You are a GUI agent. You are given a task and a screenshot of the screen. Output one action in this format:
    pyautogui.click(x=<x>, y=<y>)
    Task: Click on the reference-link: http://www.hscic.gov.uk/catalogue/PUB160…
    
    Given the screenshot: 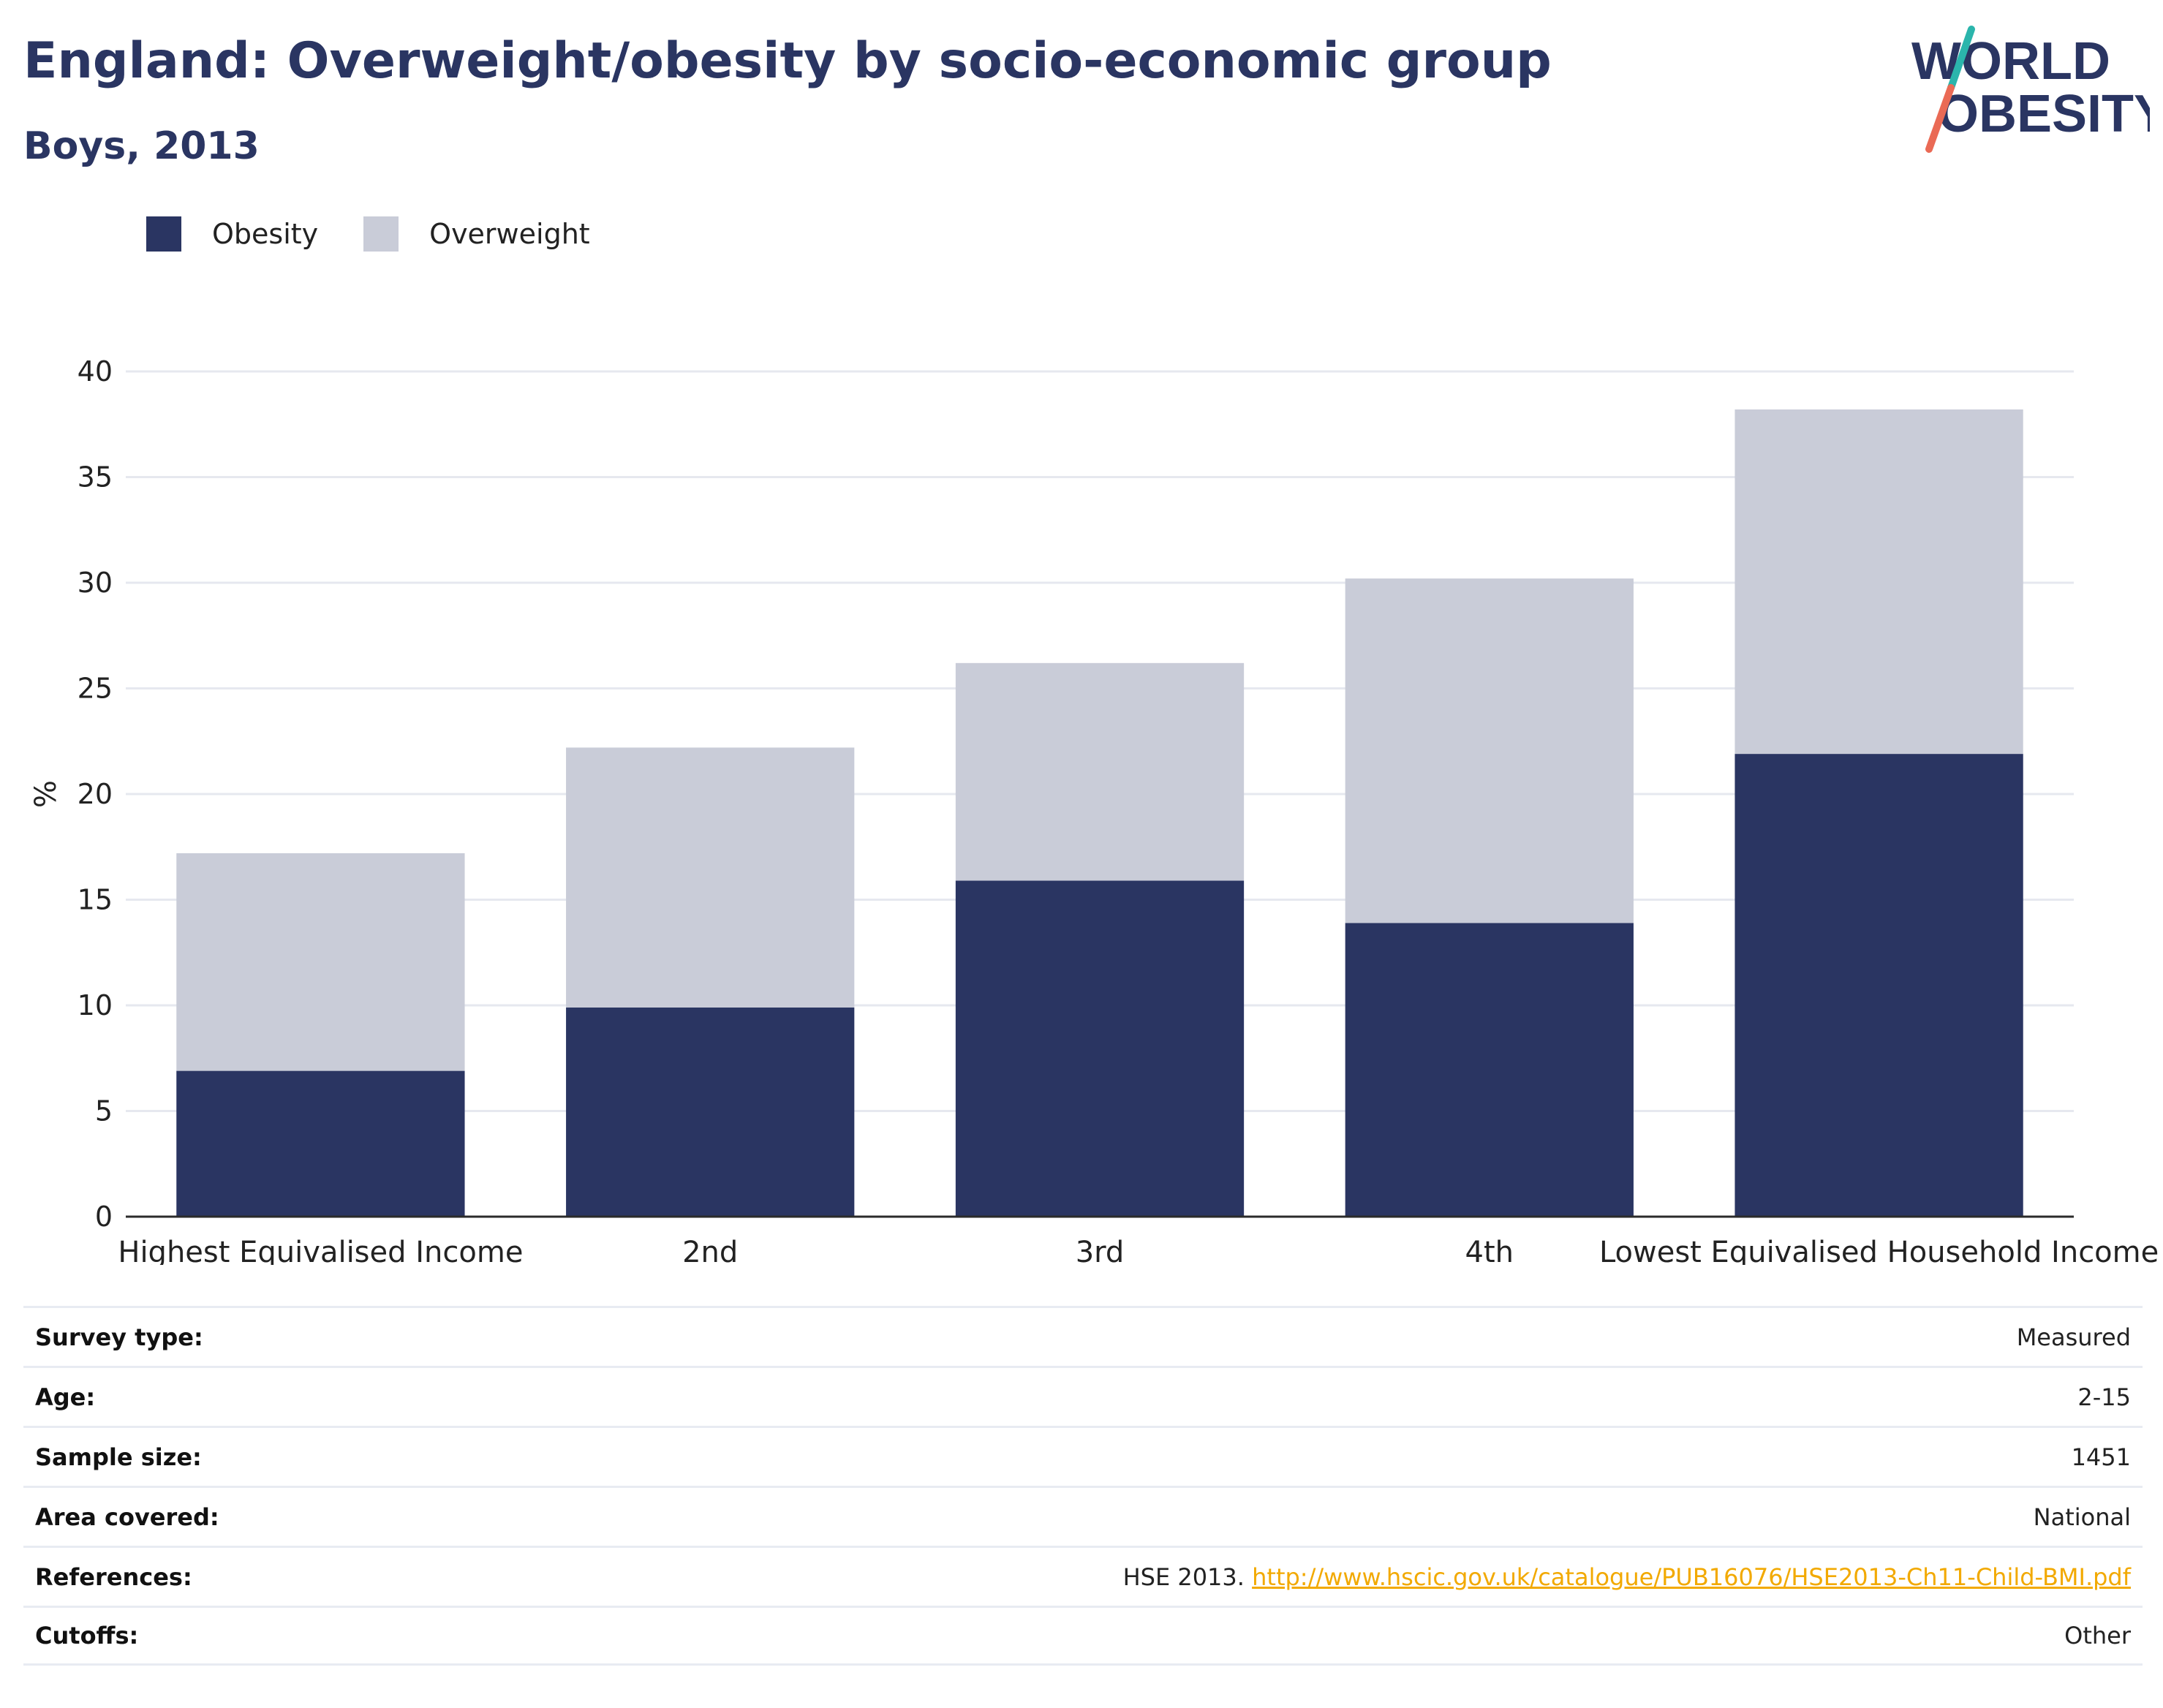 What is the action you would take?
    pyautogui.click(x=1691, y=1576)
    